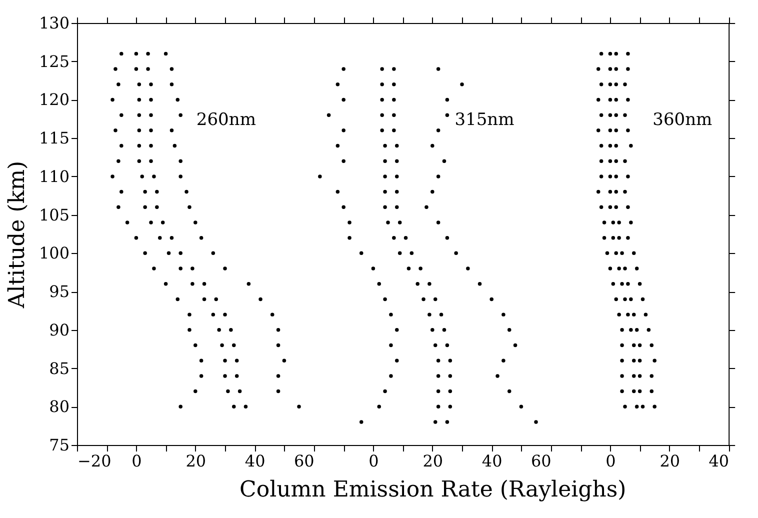 The height and width of the screenshot is (518, 758). Describe the element at coordinates (433, 490) in the screenshot. I see `x-axis-title: Column Emission Rate (Rayleighs)` at that location.